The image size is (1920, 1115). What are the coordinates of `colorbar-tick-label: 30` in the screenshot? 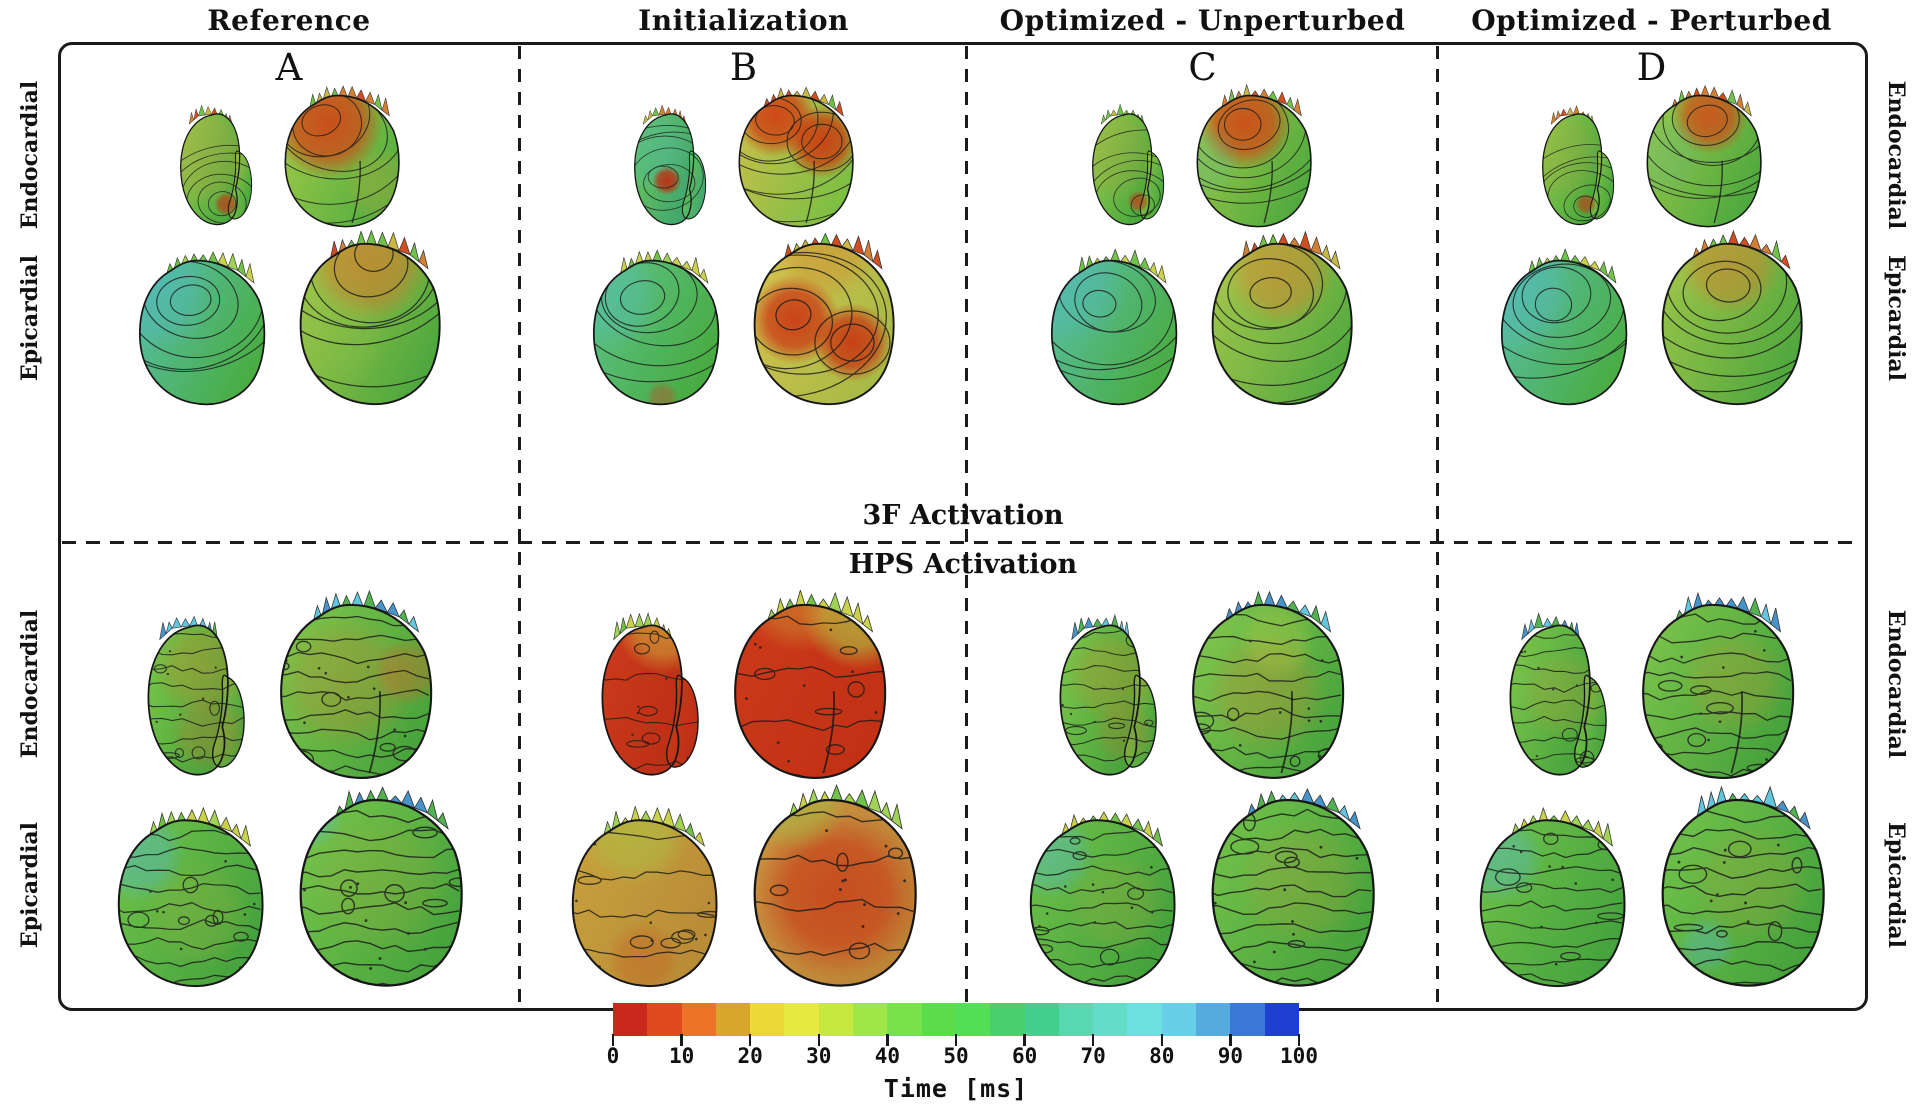 It's located at (819, 1056).